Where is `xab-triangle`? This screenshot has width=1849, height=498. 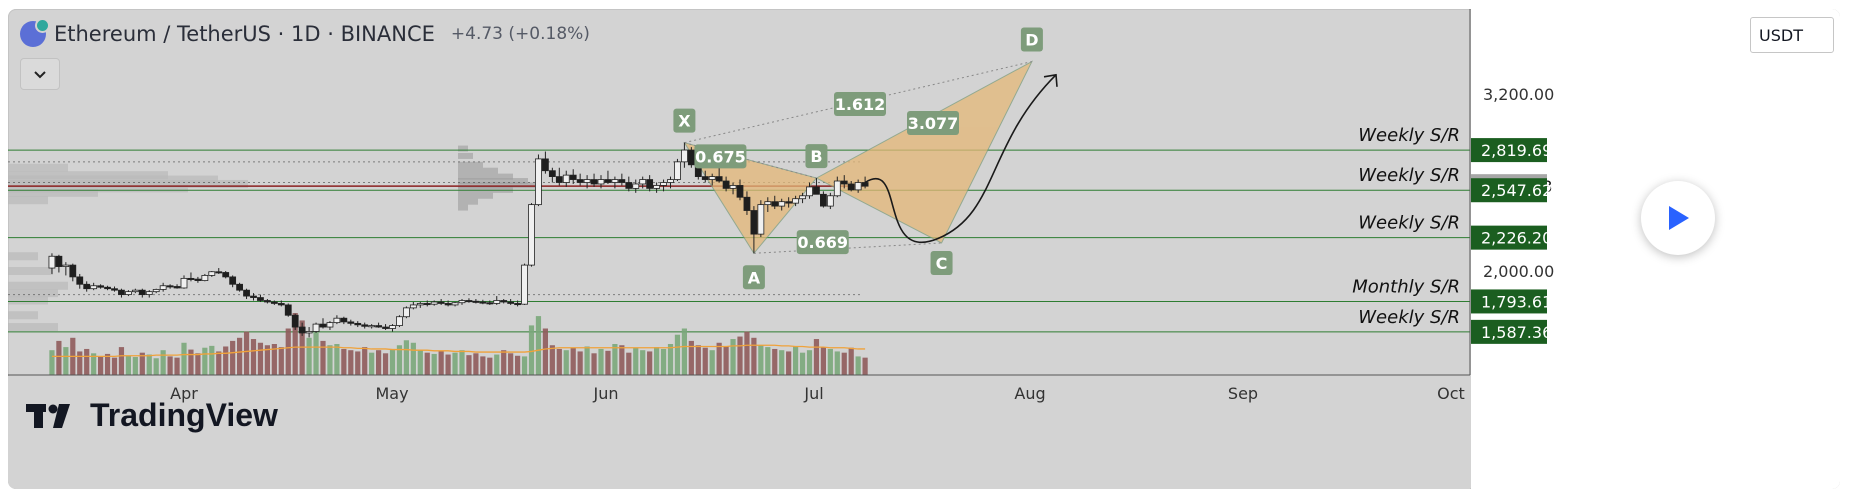 xab-triangle is located at coordinates (750, 198).